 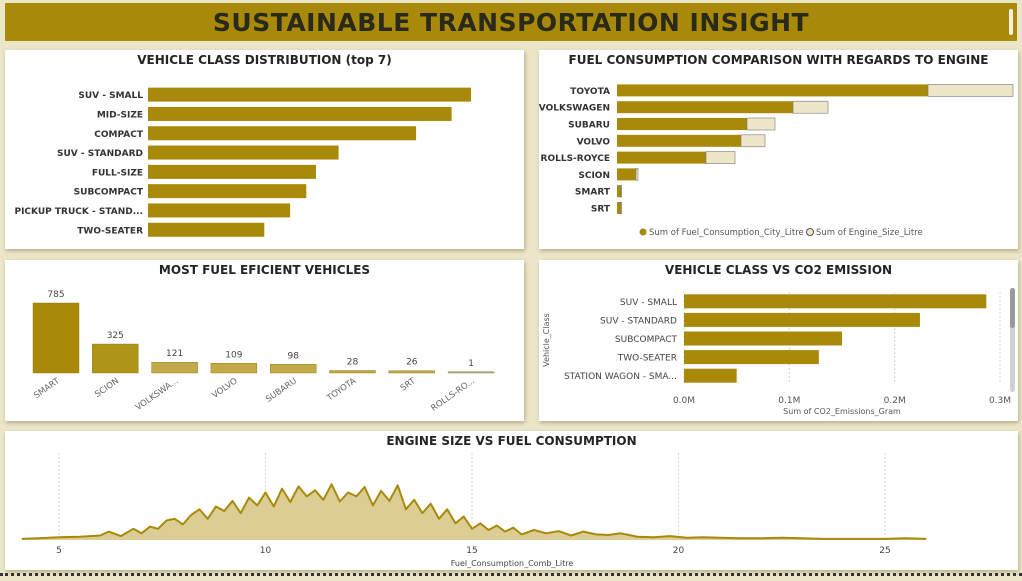 I want to click on bar-engine-subaru, so click(x=761, y=124).